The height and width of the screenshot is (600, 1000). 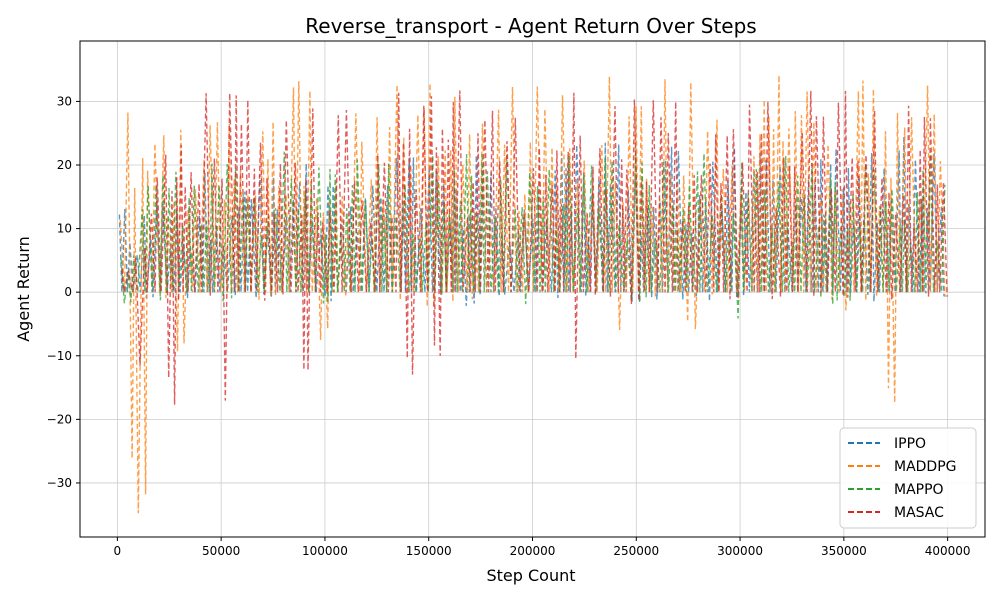 I want to click on legend-label: MASAC, so click(x=919, y=513).